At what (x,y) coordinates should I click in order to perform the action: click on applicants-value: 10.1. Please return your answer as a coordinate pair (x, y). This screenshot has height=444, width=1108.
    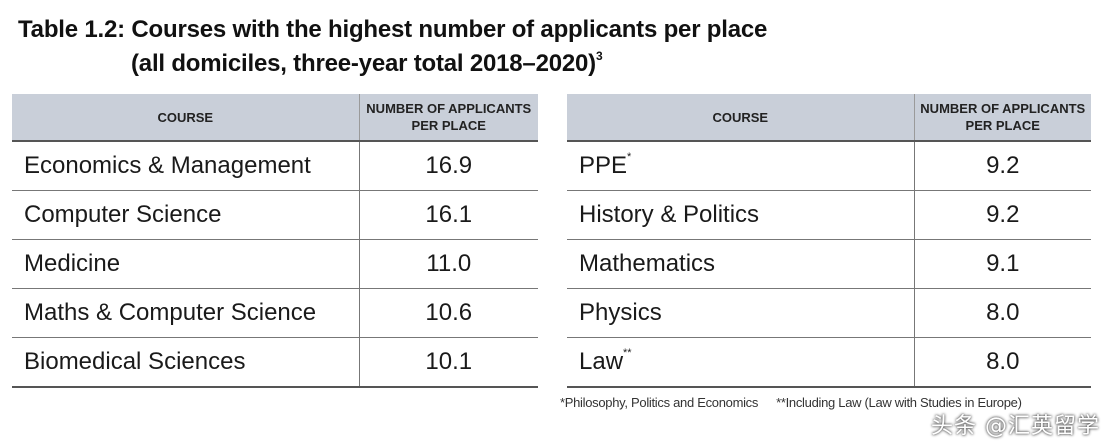
    Looking at the image, I should click on (448, 362).